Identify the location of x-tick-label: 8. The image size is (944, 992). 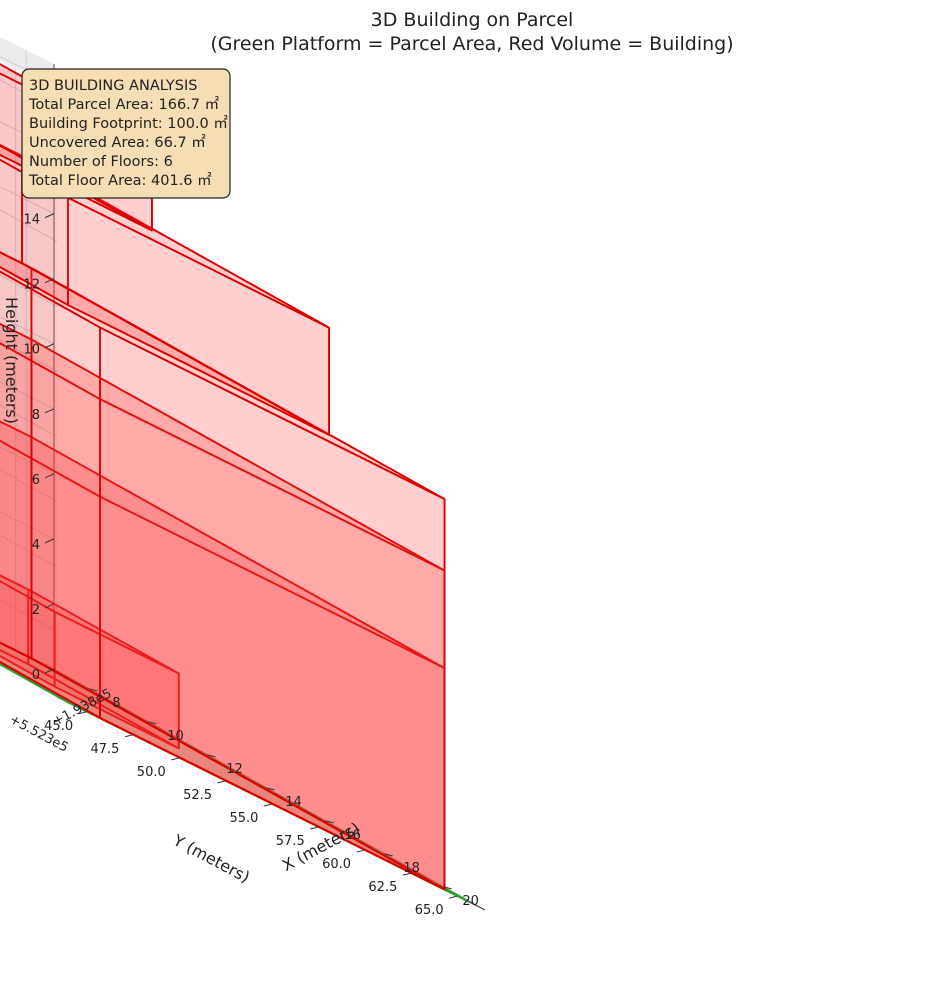
(116, 703).